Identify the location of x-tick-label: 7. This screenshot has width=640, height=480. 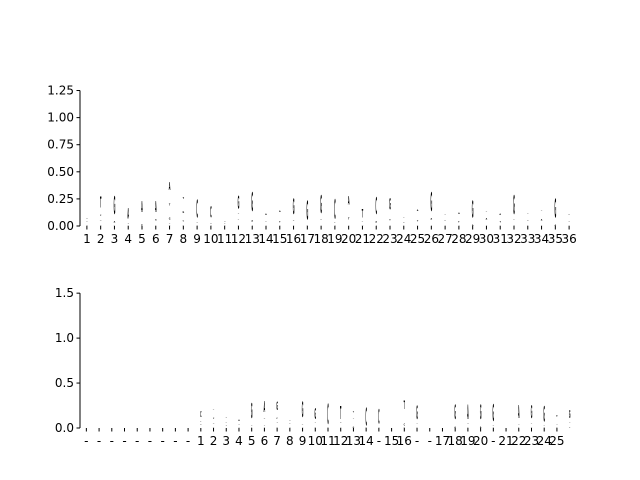
(277, 441).